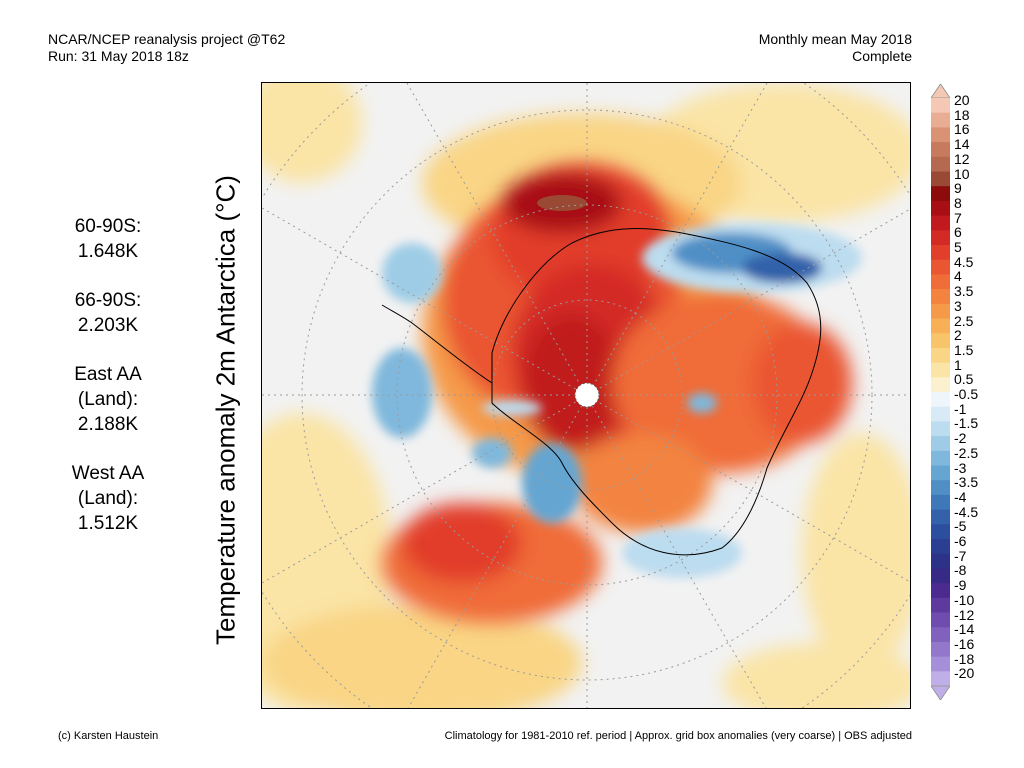  I want to click on source-title: NCAR/NCEP reanalysis project @T62, so click(167, 39).